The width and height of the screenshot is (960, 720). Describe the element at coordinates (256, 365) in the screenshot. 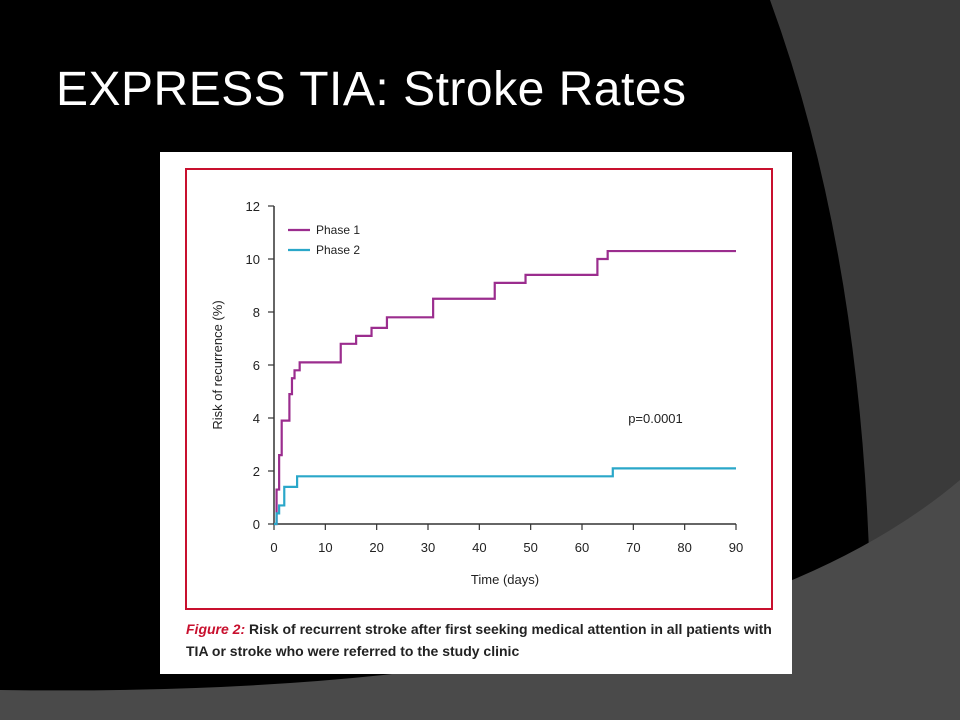

I see `y-tick-label: 6` at that location.